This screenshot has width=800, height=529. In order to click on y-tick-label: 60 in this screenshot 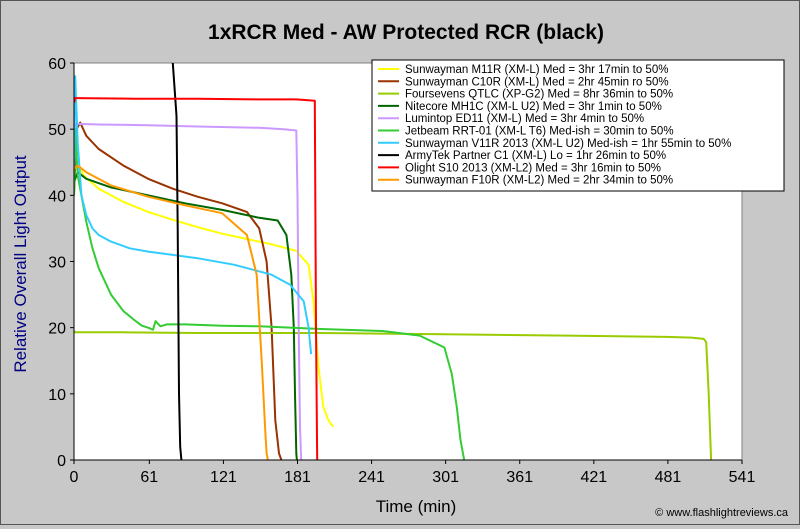, I will do `click(57, 64)`.